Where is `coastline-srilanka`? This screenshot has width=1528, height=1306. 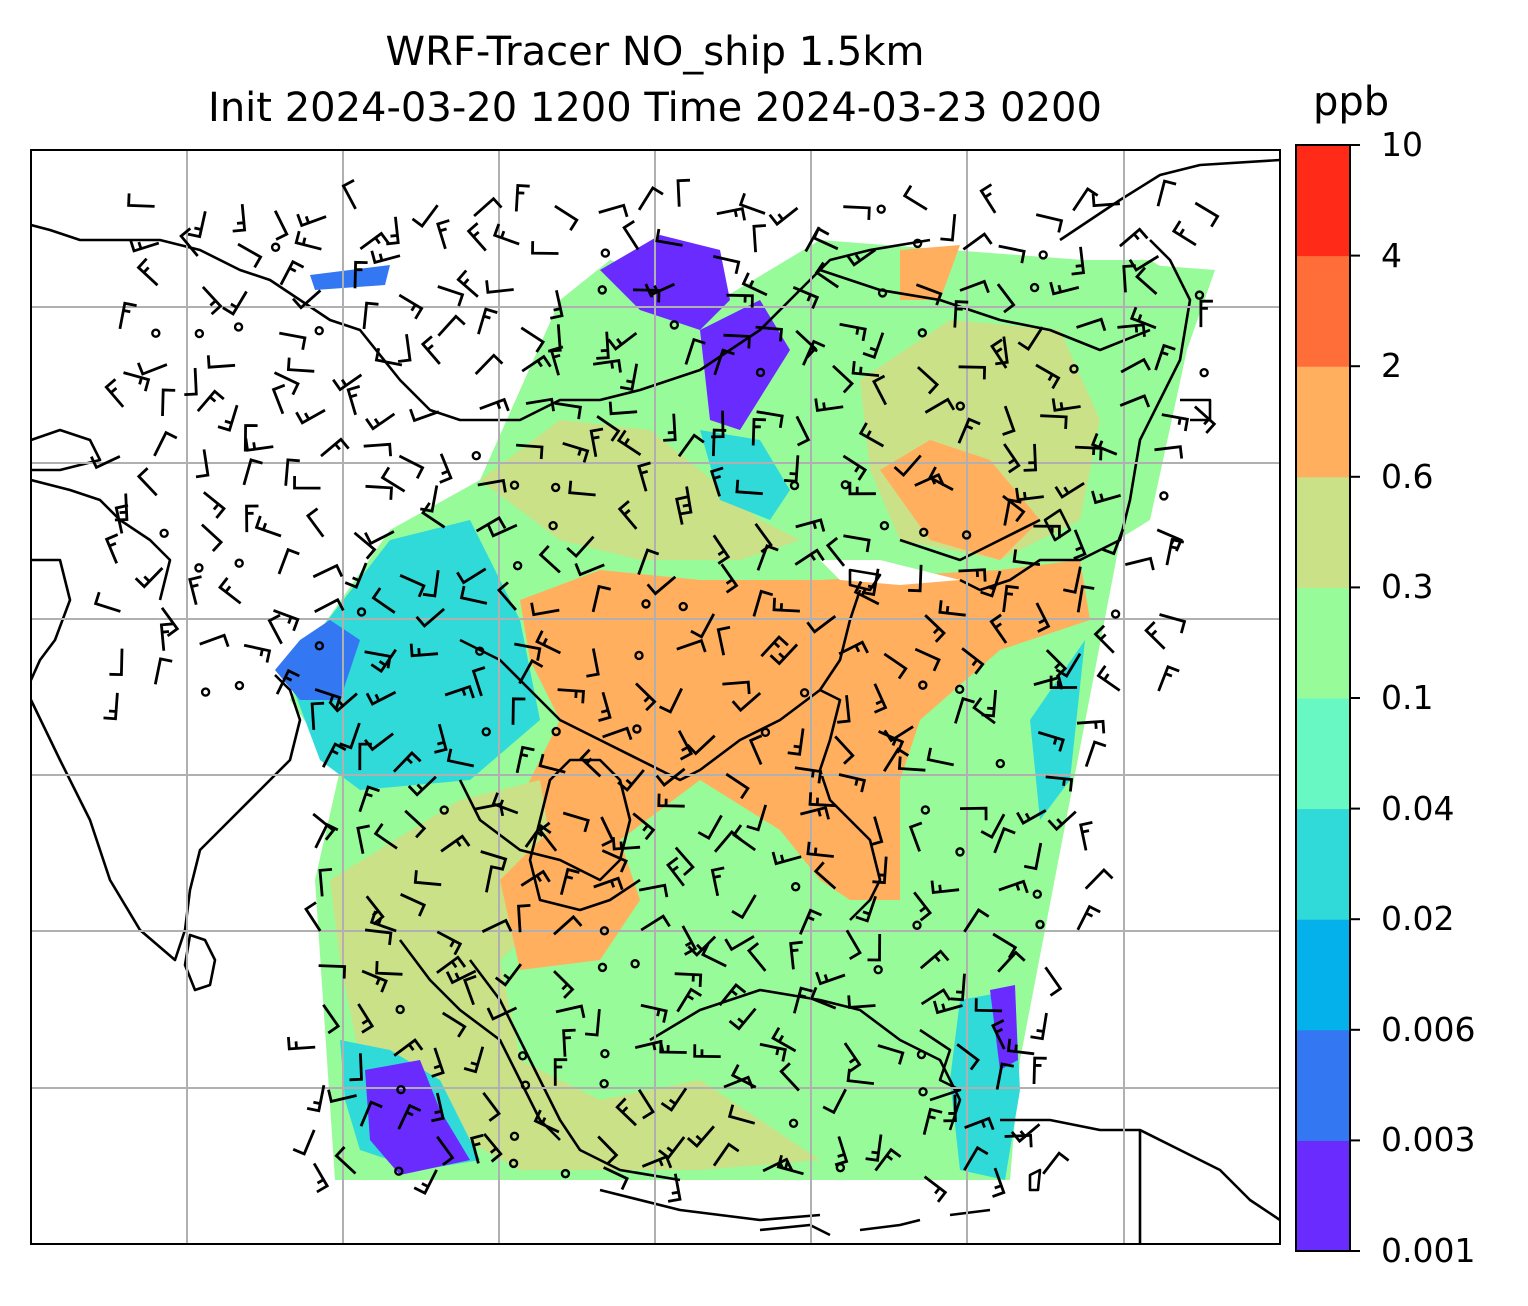
coastline-srilanka is located at coordinates (200, 962).